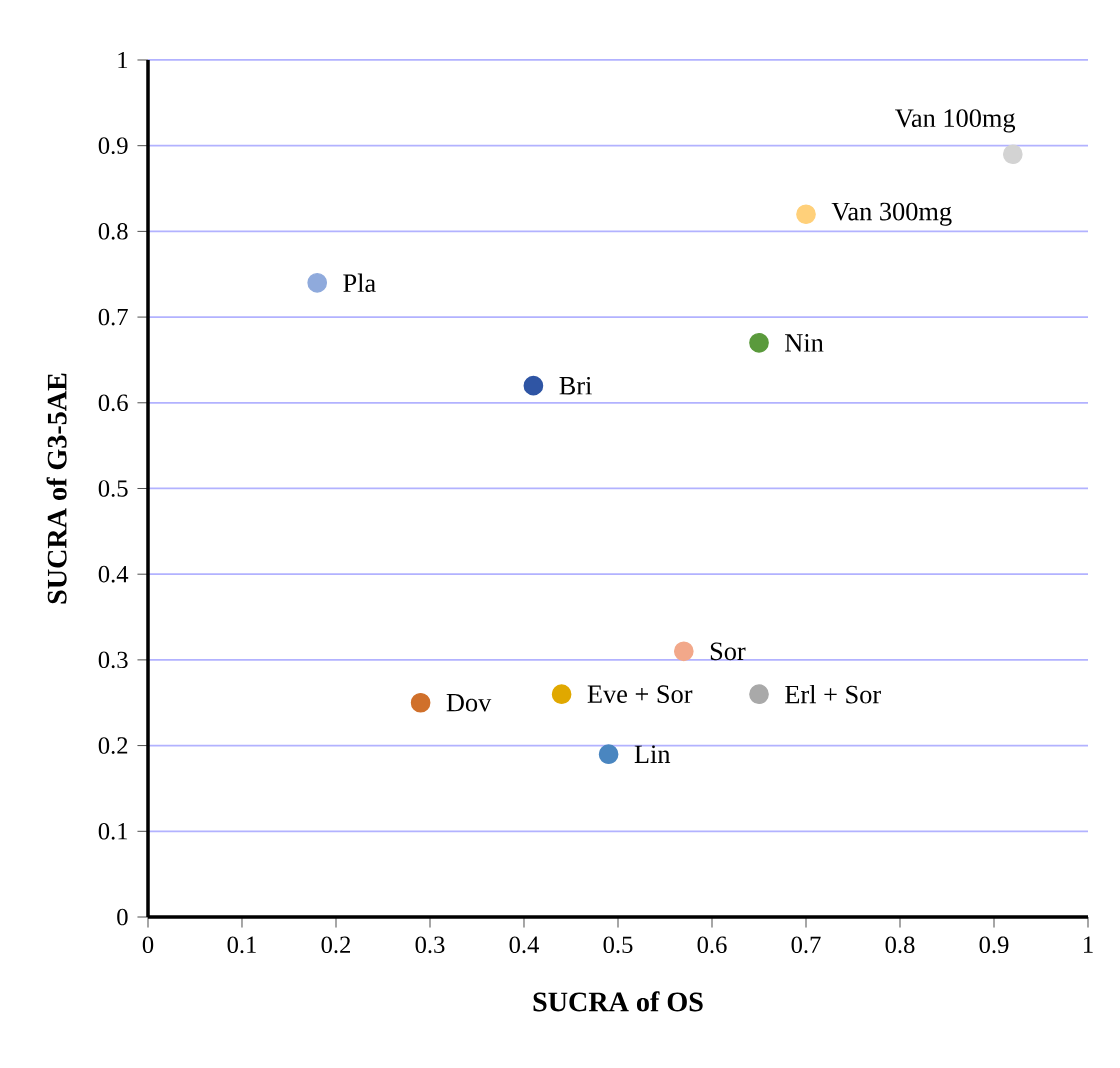 The height and width of the screenshot is (1068, 1120). What do you see at coordinates (113, 574) in the screenshot?
I see `y-tick-label: 0.4` at bounding box center [113, 574].